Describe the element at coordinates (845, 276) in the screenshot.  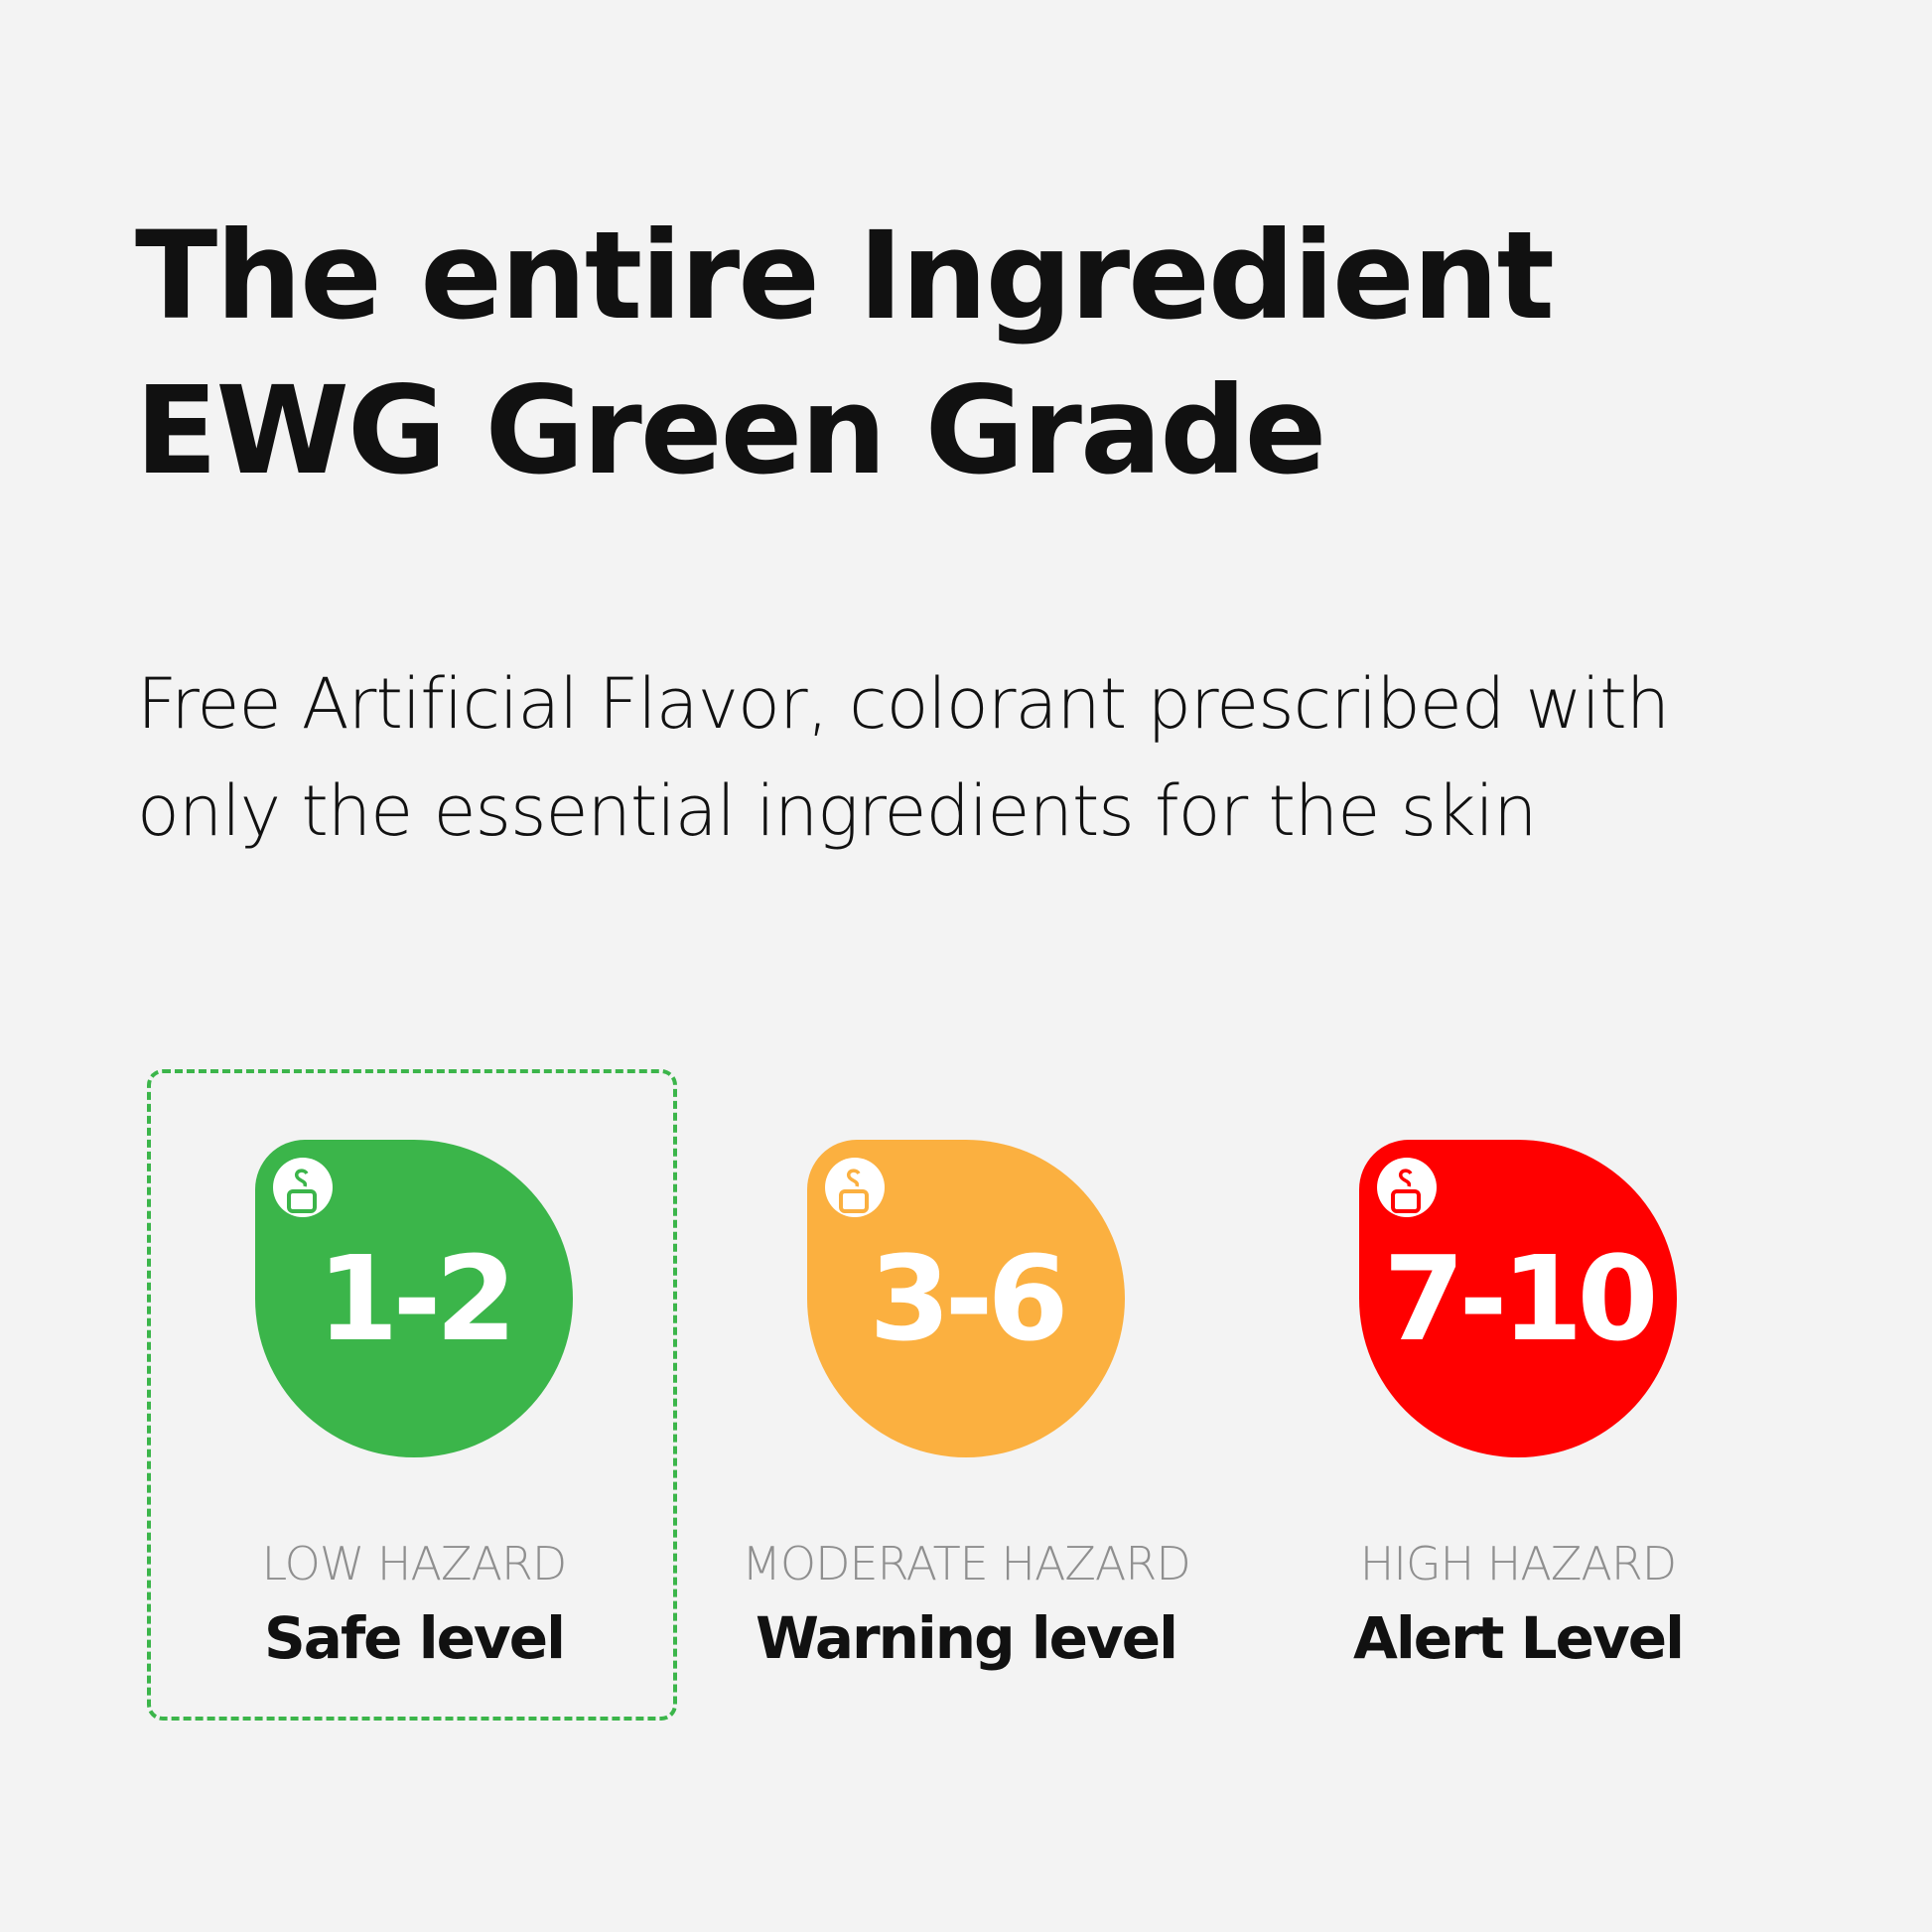
I see `title-line-1: The entire Ingredient` at that location.